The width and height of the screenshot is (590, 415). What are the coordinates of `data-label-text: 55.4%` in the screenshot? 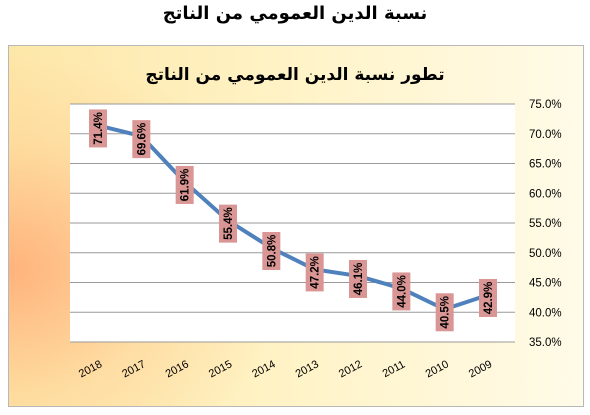 It's located at (229, 223).